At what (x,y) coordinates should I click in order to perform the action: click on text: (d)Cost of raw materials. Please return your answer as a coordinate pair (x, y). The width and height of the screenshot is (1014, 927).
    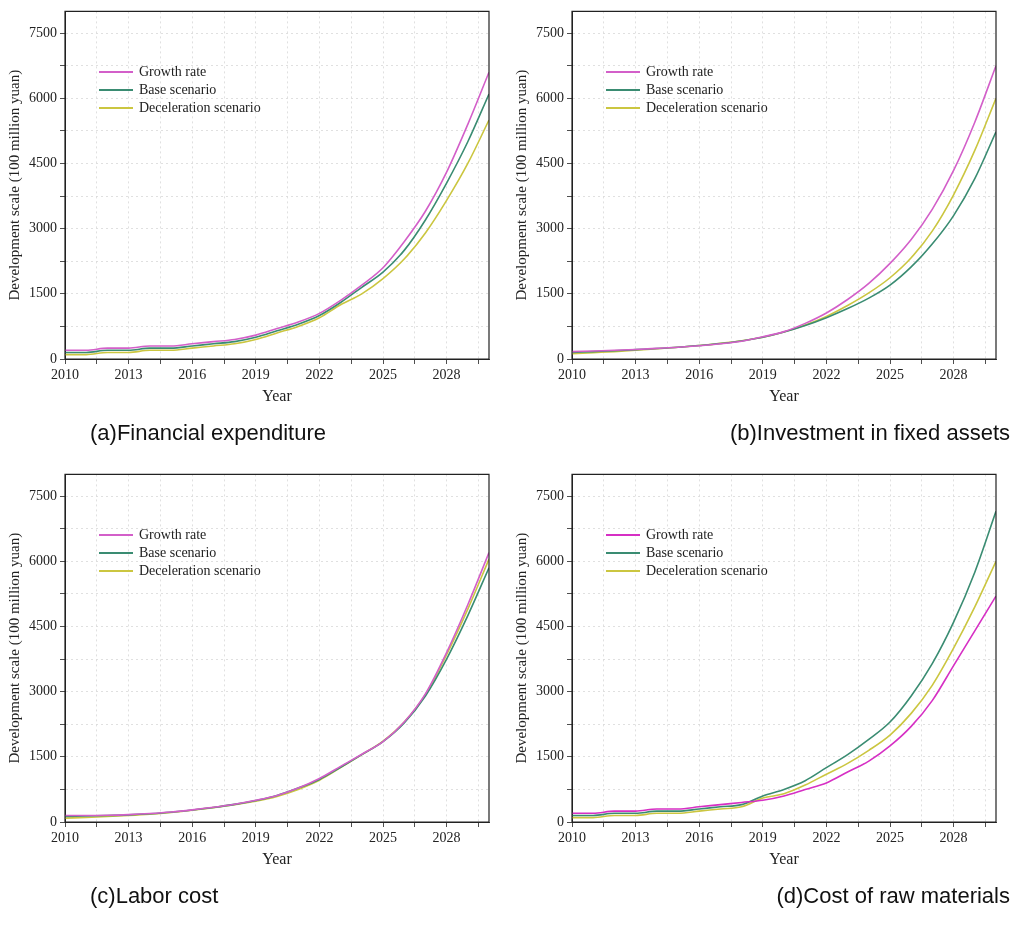
    Looking at the image, I should click on (893, 896).